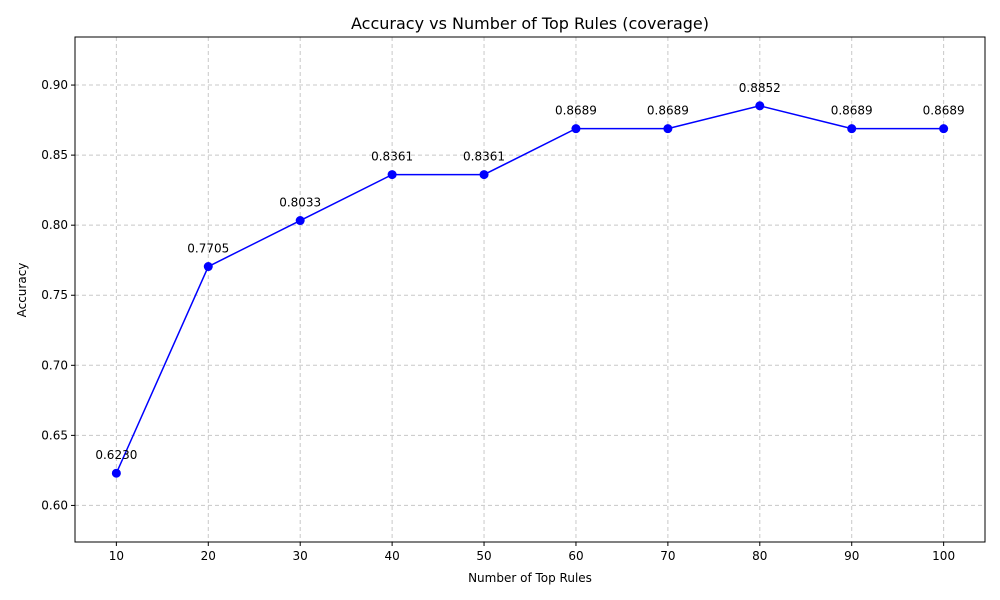 The image size is (1000, 600). What do you see at coordinates (530, 578) in the screenshot?
I see `x-axis-label: Number of Top Rules` at bounding box center [530, 578].